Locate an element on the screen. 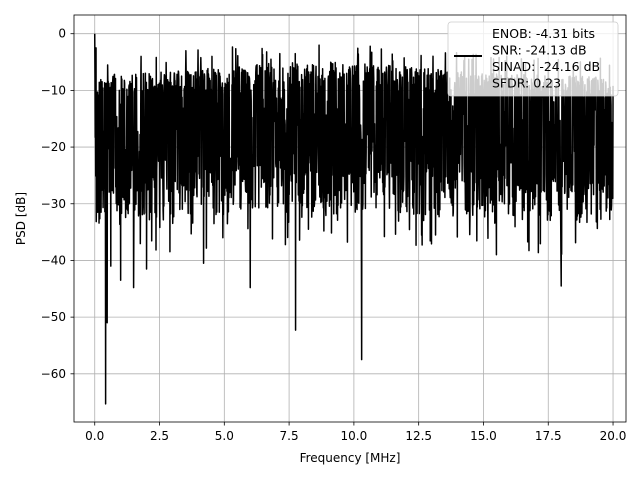 The image size is (640, 480). x-tick-label: 2.5 is located at coordinates (159, 436).